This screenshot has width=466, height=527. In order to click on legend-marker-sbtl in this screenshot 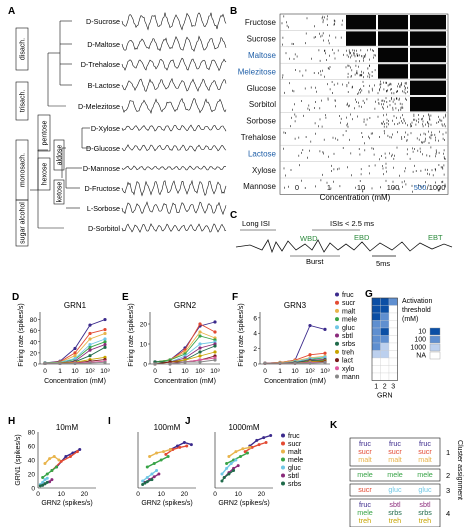, I will do `click(337, 335)`.